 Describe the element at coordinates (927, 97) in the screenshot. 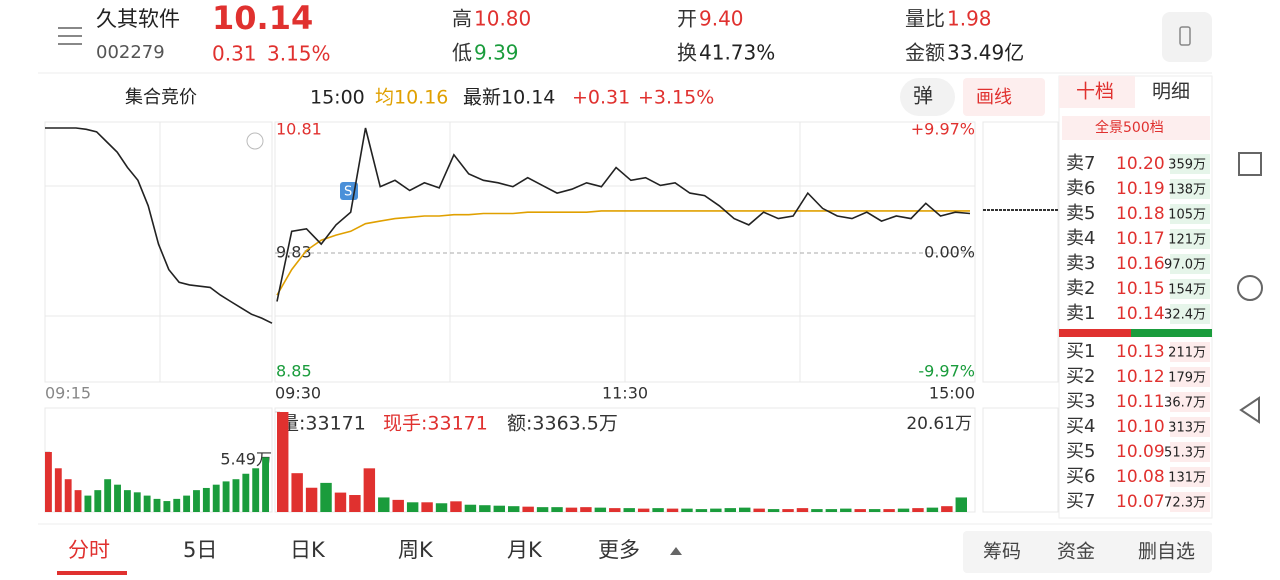

I see `popup-button` at that location.